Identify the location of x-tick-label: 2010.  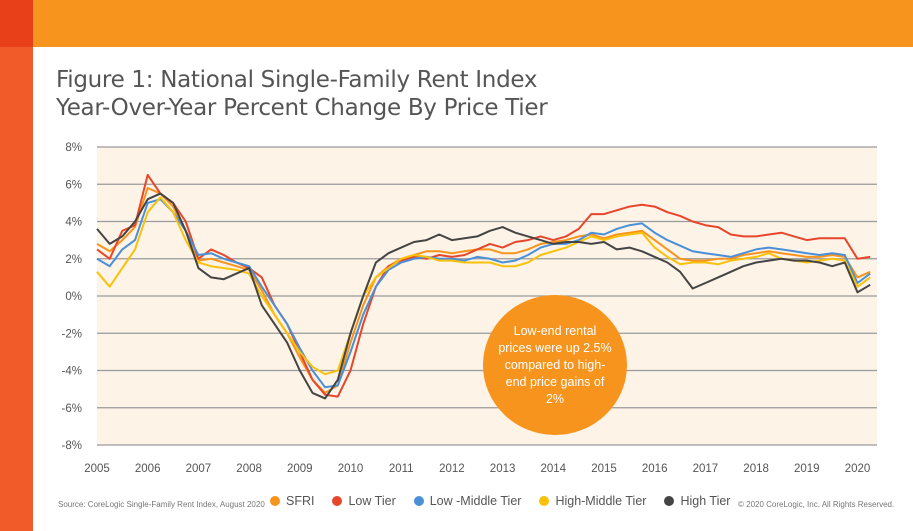
(351, 469).